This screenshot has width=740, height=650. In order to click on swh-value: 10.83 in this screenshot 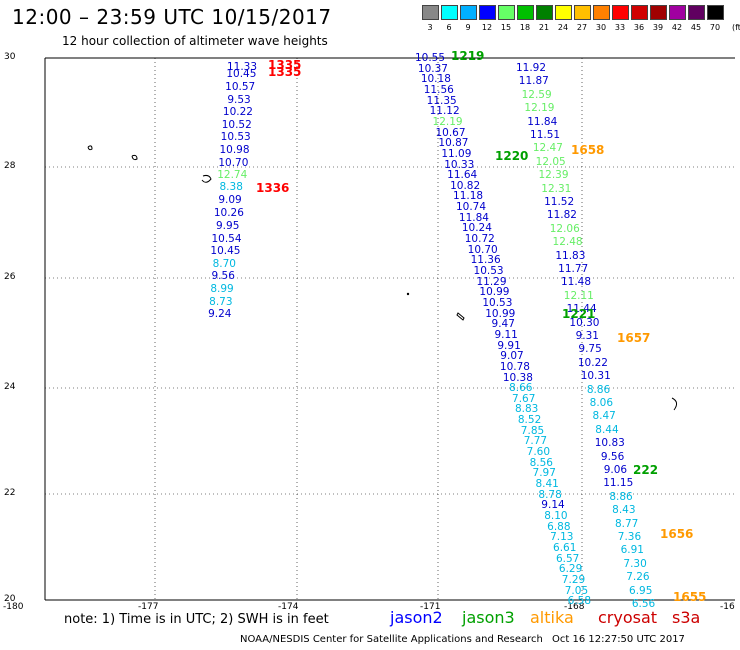, I will do `click(609, 443)`.